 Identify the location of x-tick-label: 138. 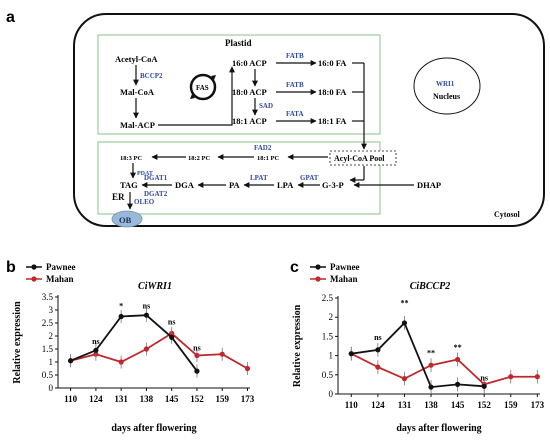
(431, 405).